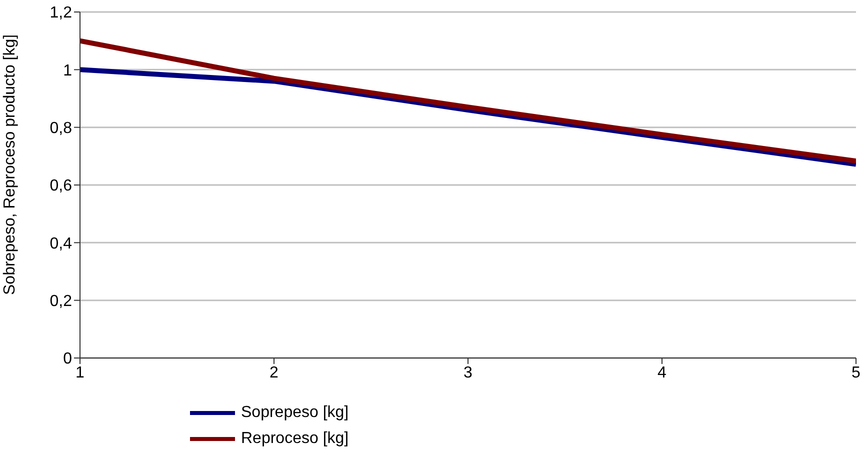 The height and width of the screenshot is (458, 865). Describe the element at coordinates (61, 186) in the screenshot. I see `y-tick-label: 0,6` at that location.